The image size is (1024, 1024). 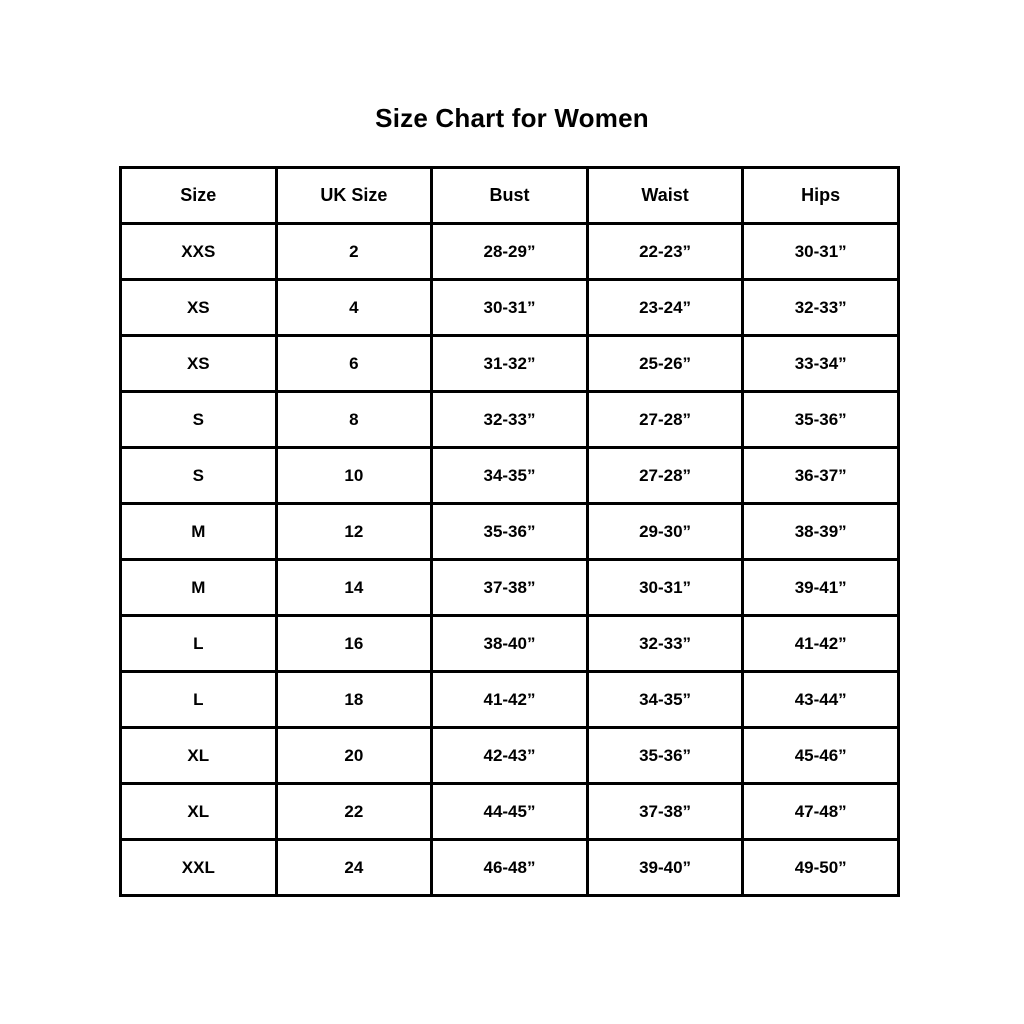 I want to click on cell-bust: 30-31”, so click(x=509, y=307).